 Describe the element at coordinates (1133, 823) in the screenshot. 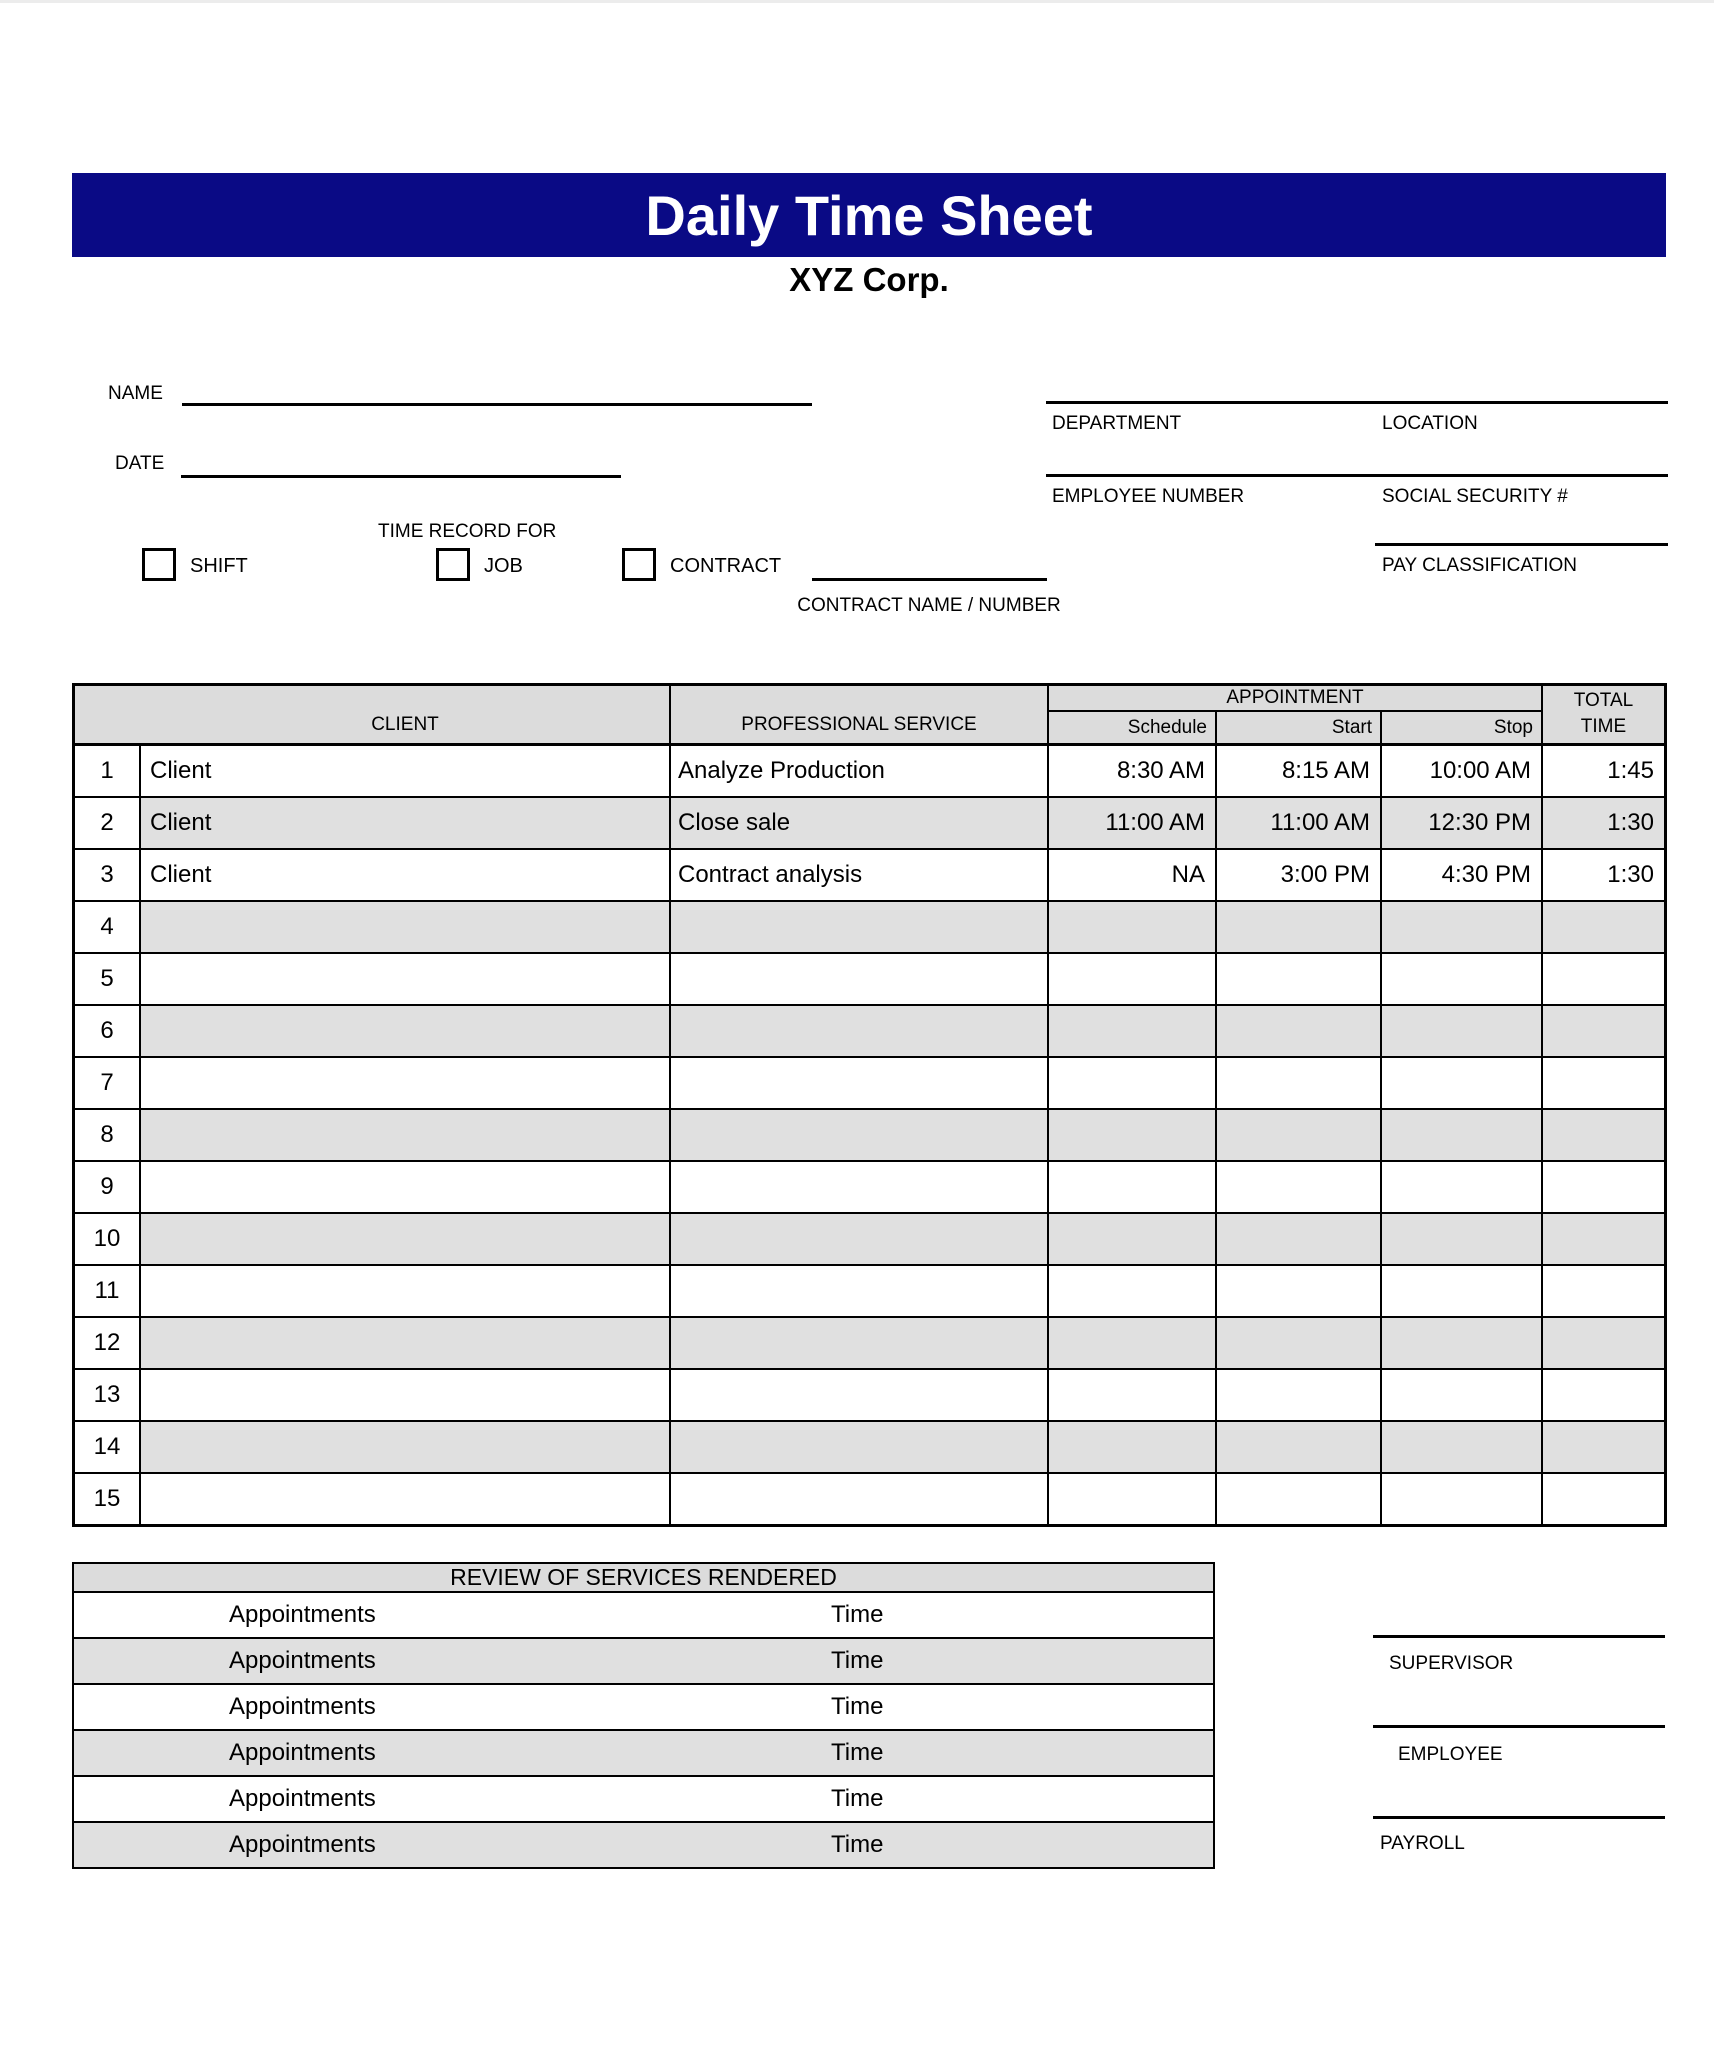

I see `cell-schedule-row-2: 11:00 AM` at that location.